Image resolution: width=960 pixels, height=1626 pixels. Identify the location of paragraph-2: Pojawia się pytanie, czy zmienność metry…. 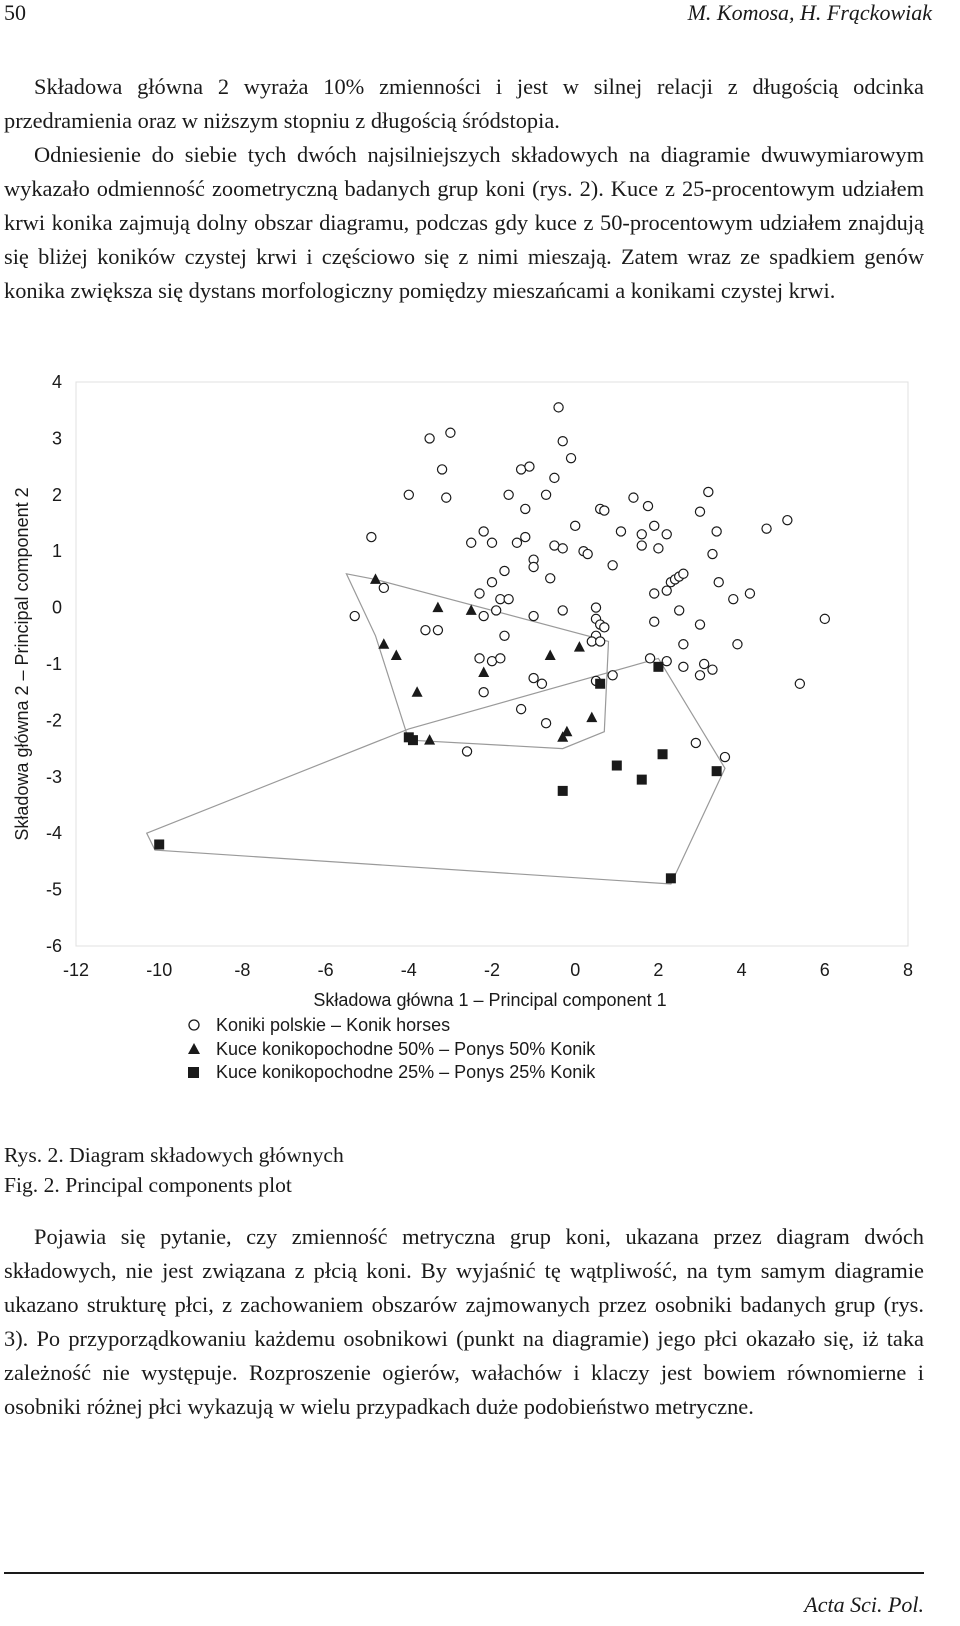
(464, 1322).